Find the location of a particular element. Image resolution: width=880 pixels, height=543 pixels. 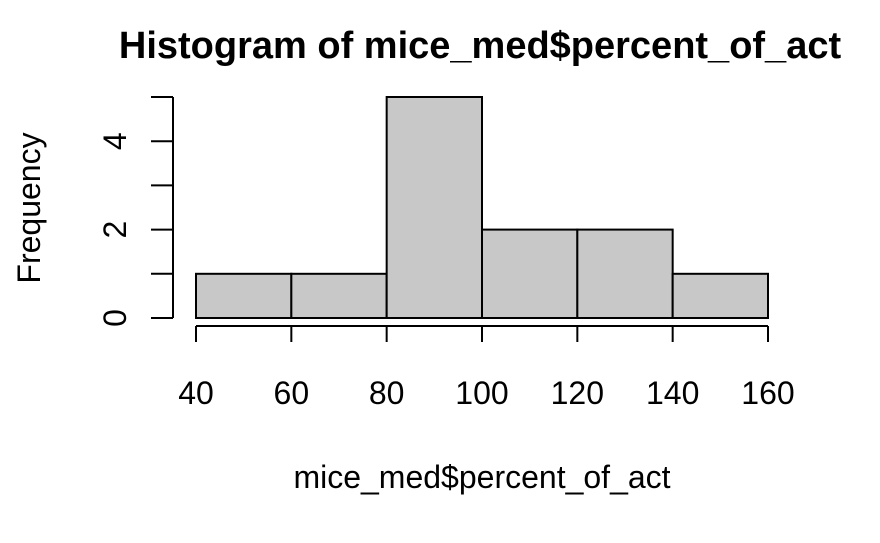

y-tick-label-0: 0 is located at coordinates (115, 318).